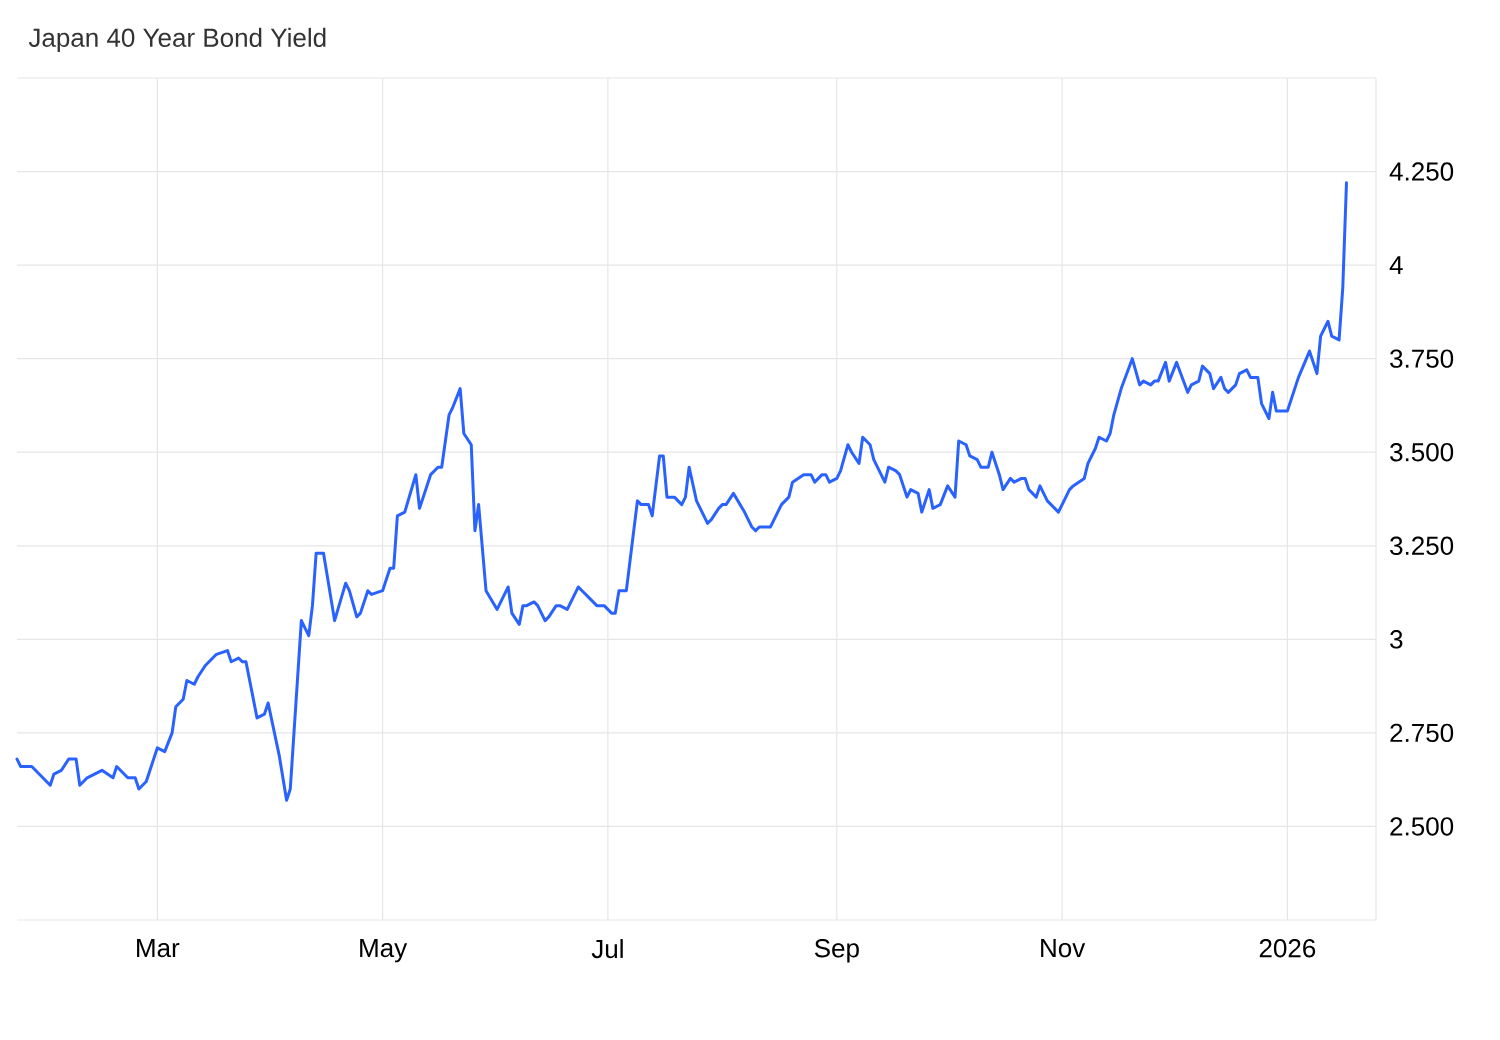 The image size is (1500, 1040). What do you see at coordinates (1422, 826) in the screenshot?
I see `y-tick-label: 2.500` at bounding box center [1422, 826].